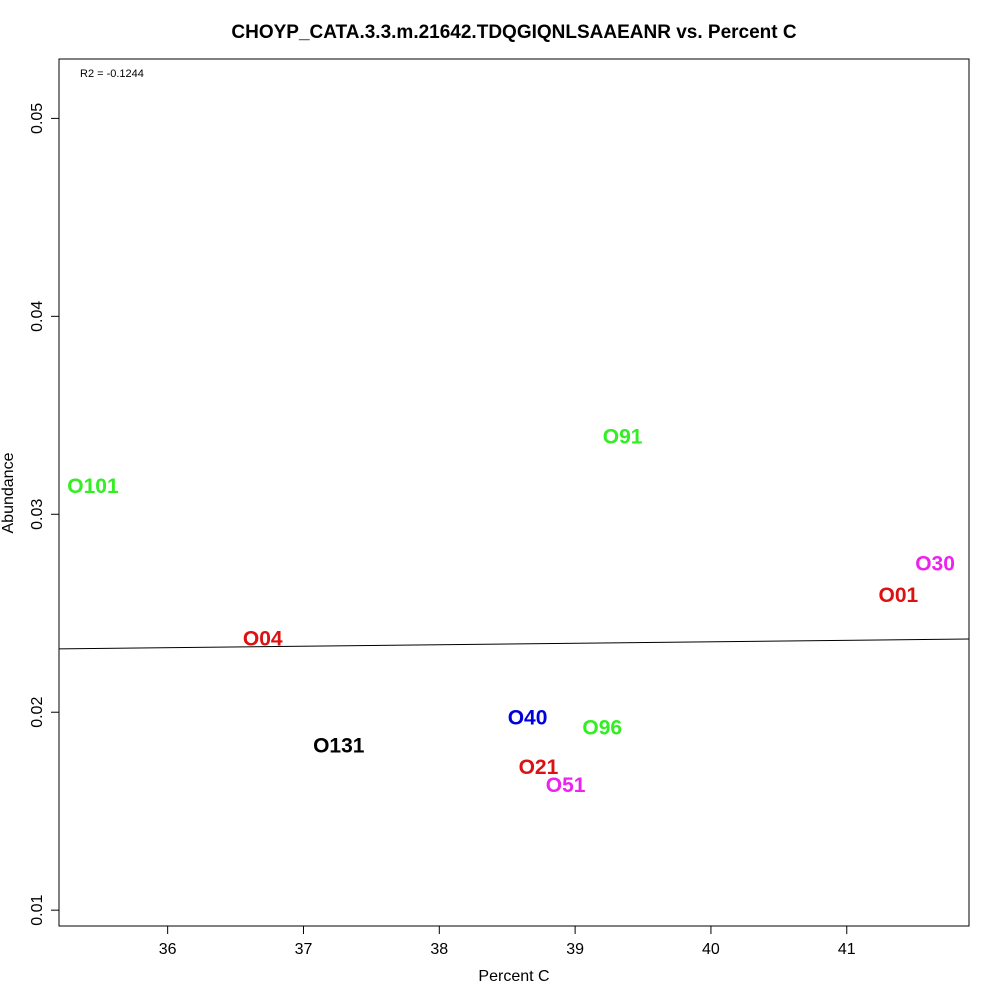  I want to click on point-label-o30: O30, so click(935, 563).